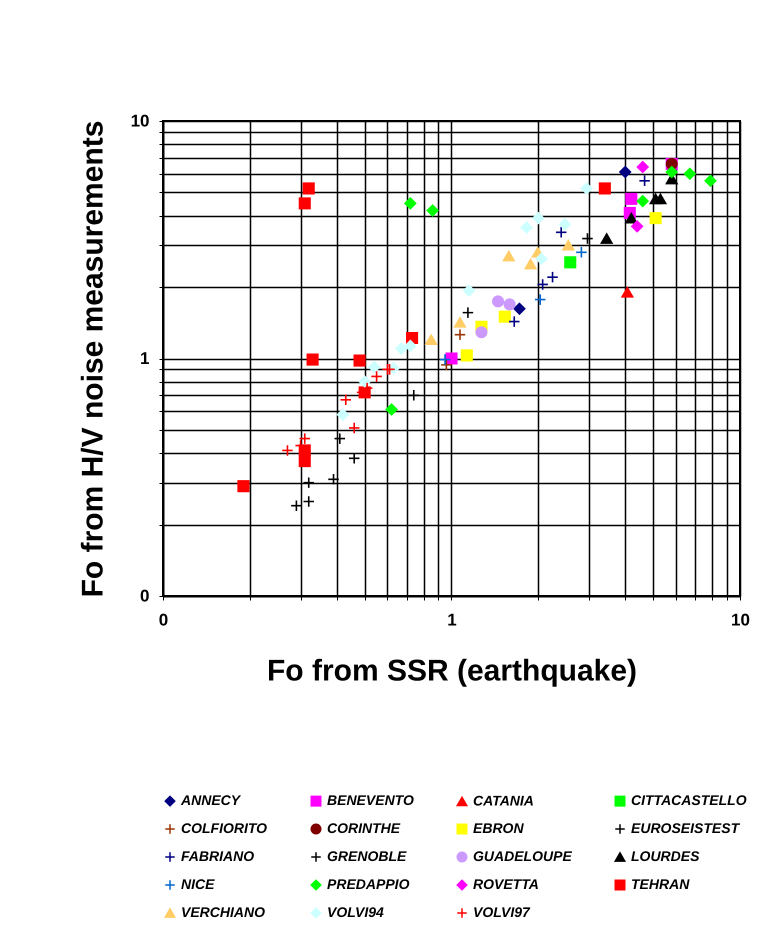  I want to click on legend-label: COLFIORITO, so click(224, 828).